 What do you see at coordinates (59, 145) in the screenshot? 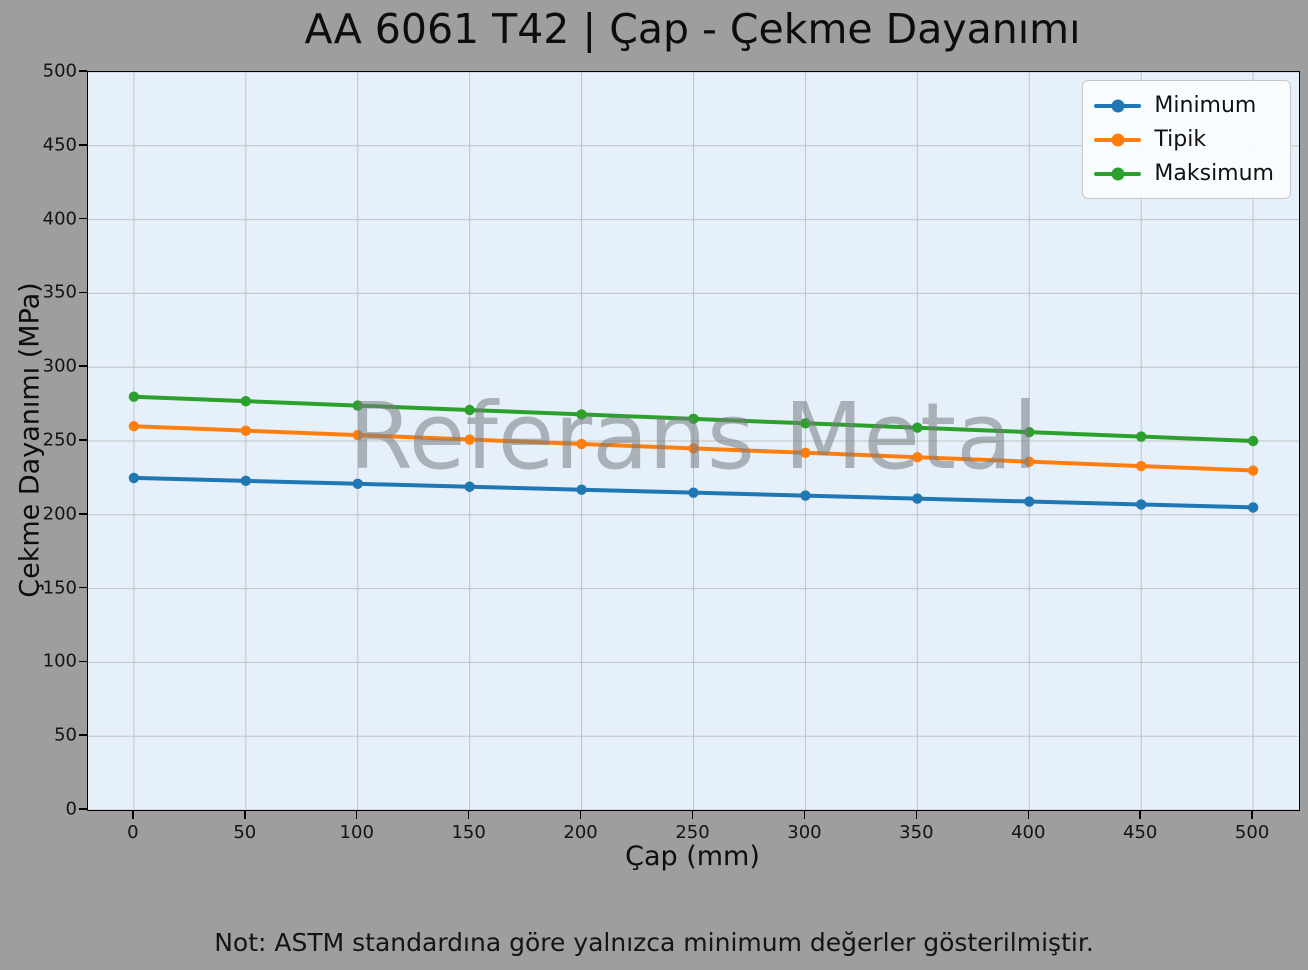
I see `y-tick-label: 450` at bounding box center [59, 145].